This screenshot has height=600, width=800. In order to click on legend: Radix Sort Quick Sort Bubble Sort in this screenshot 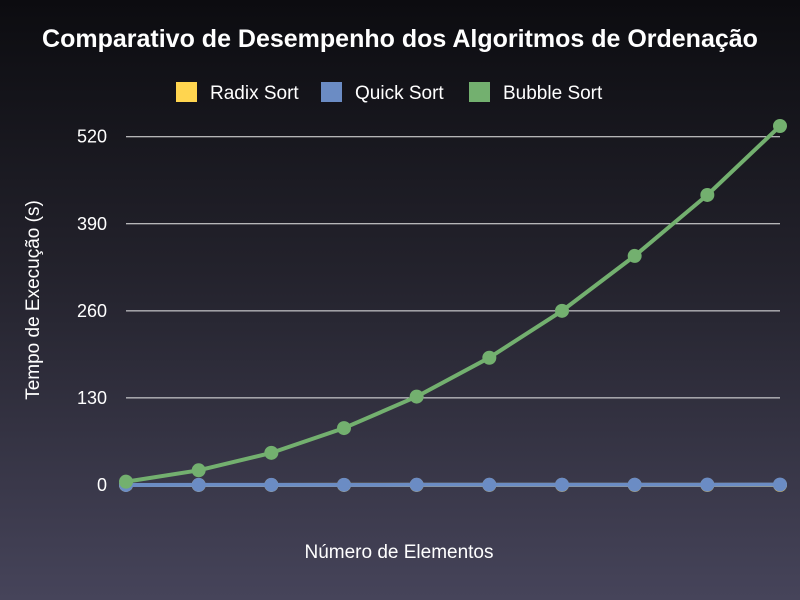, I will do `click(389, 93)`.